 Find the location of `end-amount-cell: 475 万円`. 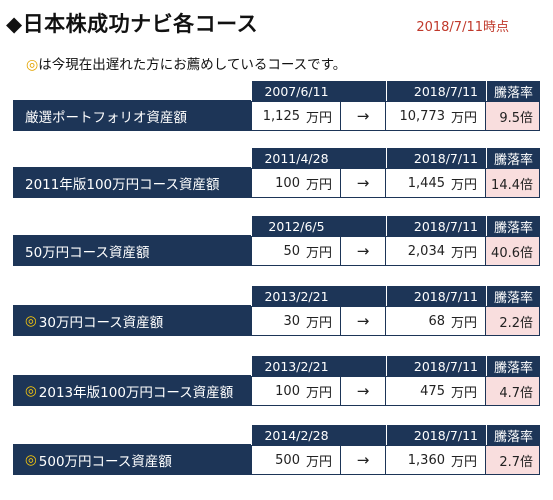

end-amount-cell: 475 万円 is located at coordinates (436, 391).